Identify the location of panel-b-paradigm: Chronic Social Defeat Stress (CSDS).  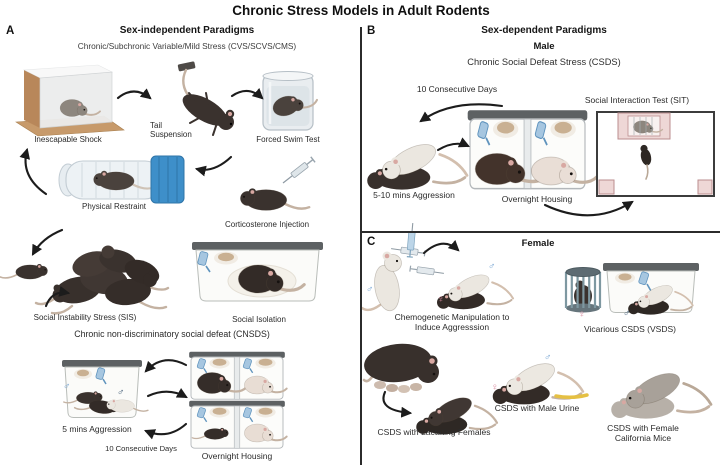
(544, 62).